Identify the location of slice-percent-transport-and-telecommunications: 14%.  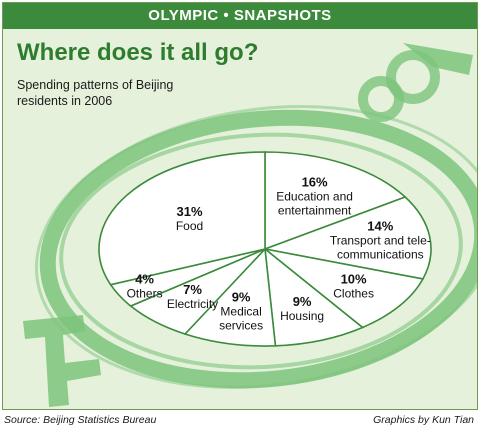
(380, 226).